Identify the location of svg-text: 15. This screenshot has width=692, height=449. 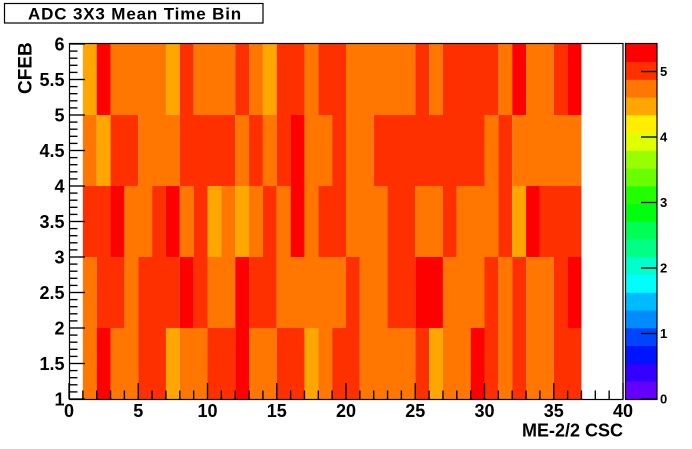
(277, 411).